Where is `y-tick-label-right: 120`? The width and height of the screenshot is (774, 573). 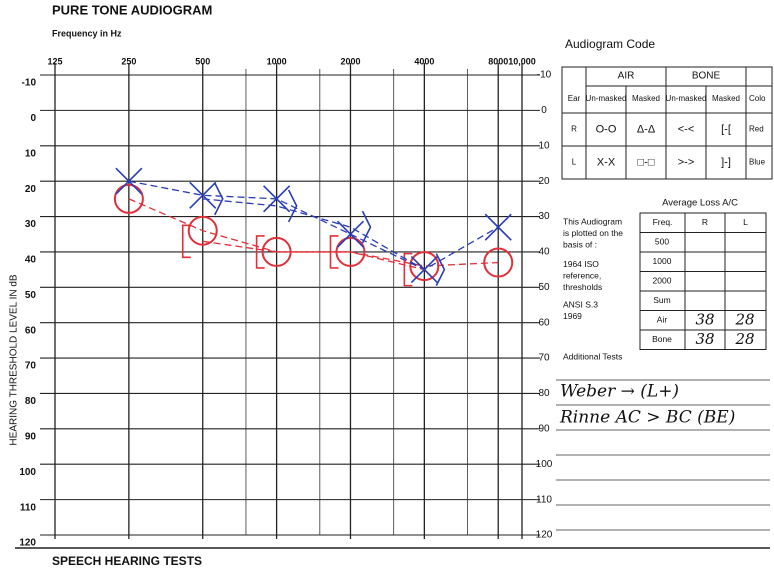 y-tick-label-right: 120 is located at coordinates (544, 535).